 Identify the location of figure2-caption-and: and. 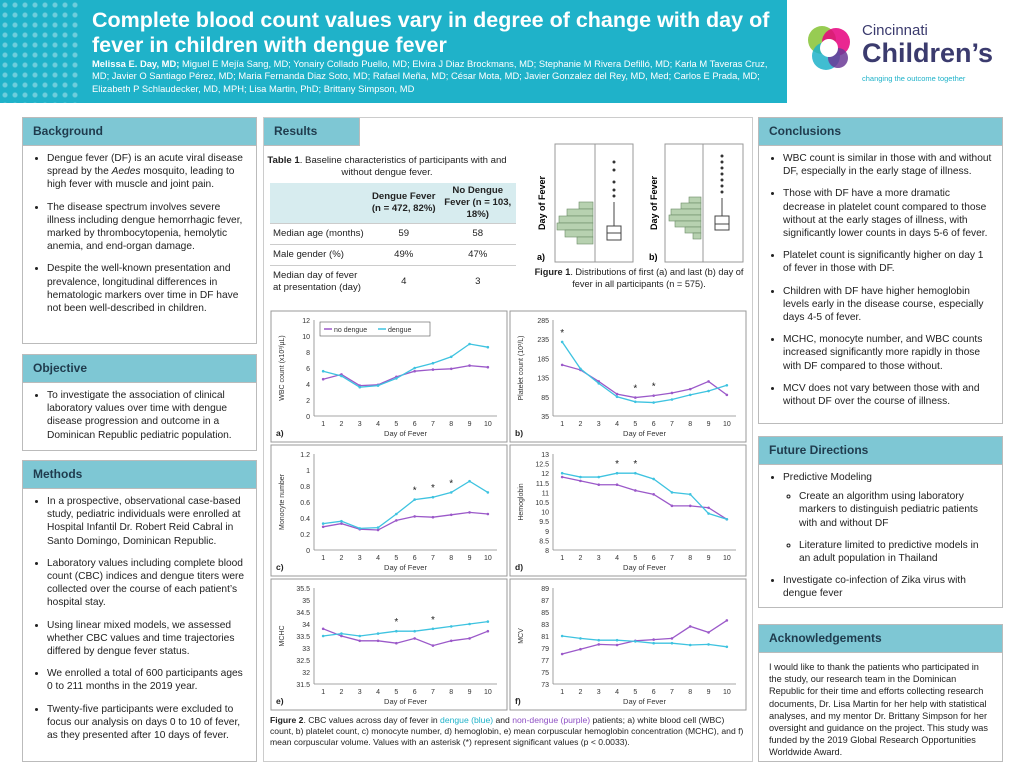
(503, 720).